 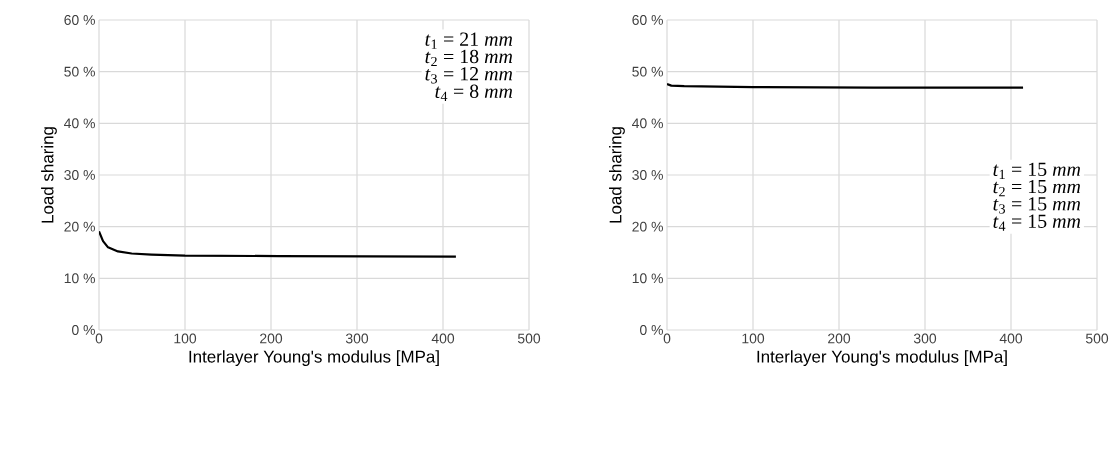 What do you see at coordinates (1037, 170) in the screenshot?
I see `annotation: t$_{1}$ = 15 mm` at bounding box center [1037, 170].